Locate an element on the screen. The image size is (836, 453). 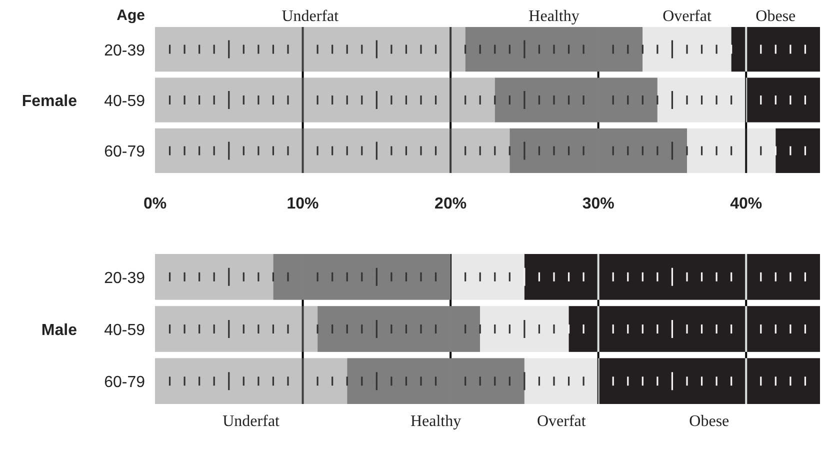
y-axis-title: Female is located at coordinates (50, 101).